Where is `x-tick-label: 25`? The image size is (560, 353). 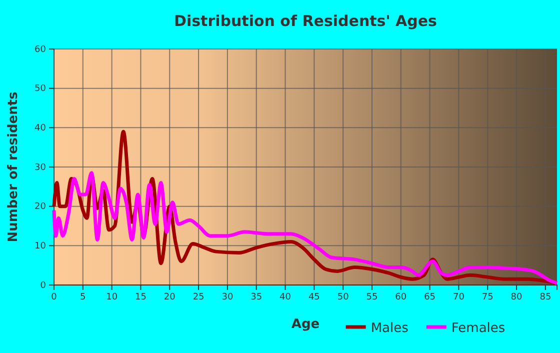
x-tick-label: 25 is located at coordinates (198, 297).